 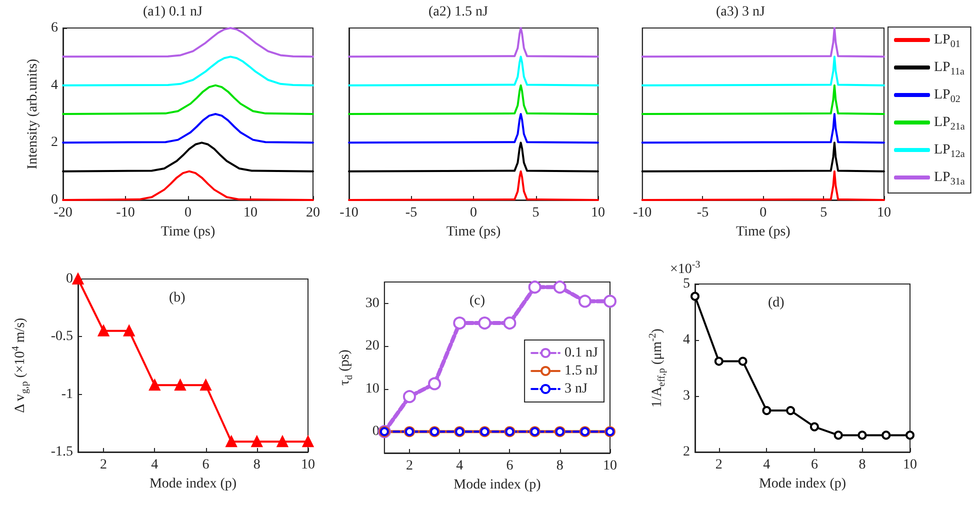 I want to click on y-tick-label: 20, so click(x=372, y=346).